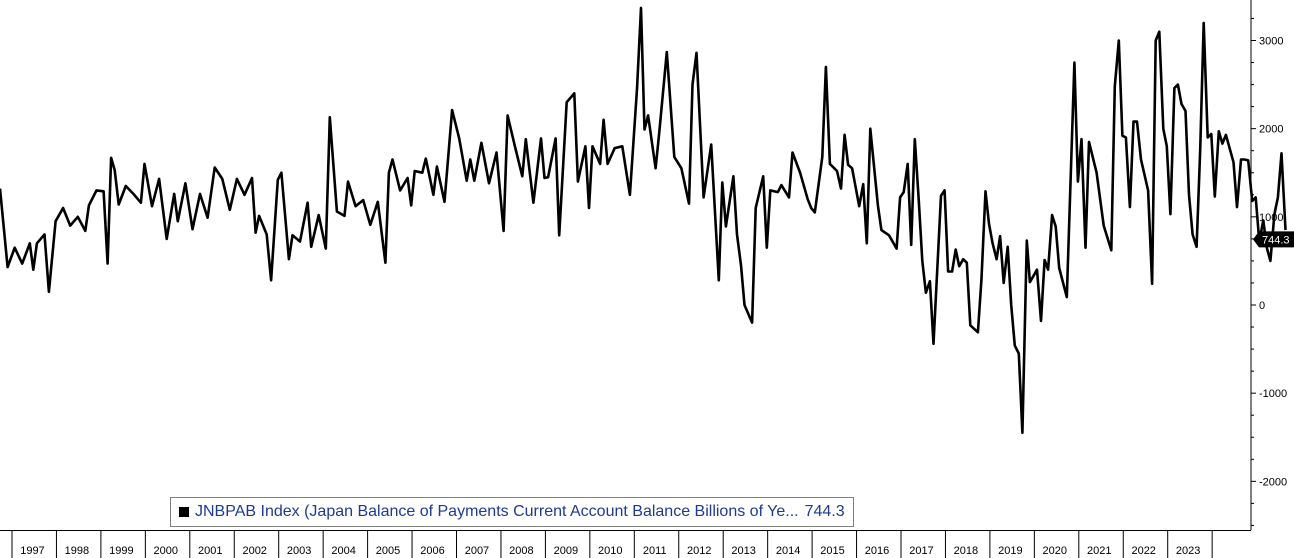 The width and height of the screenshot is (1294, 558). I want to click on x-tick-label: 2005, so click(388, 551).